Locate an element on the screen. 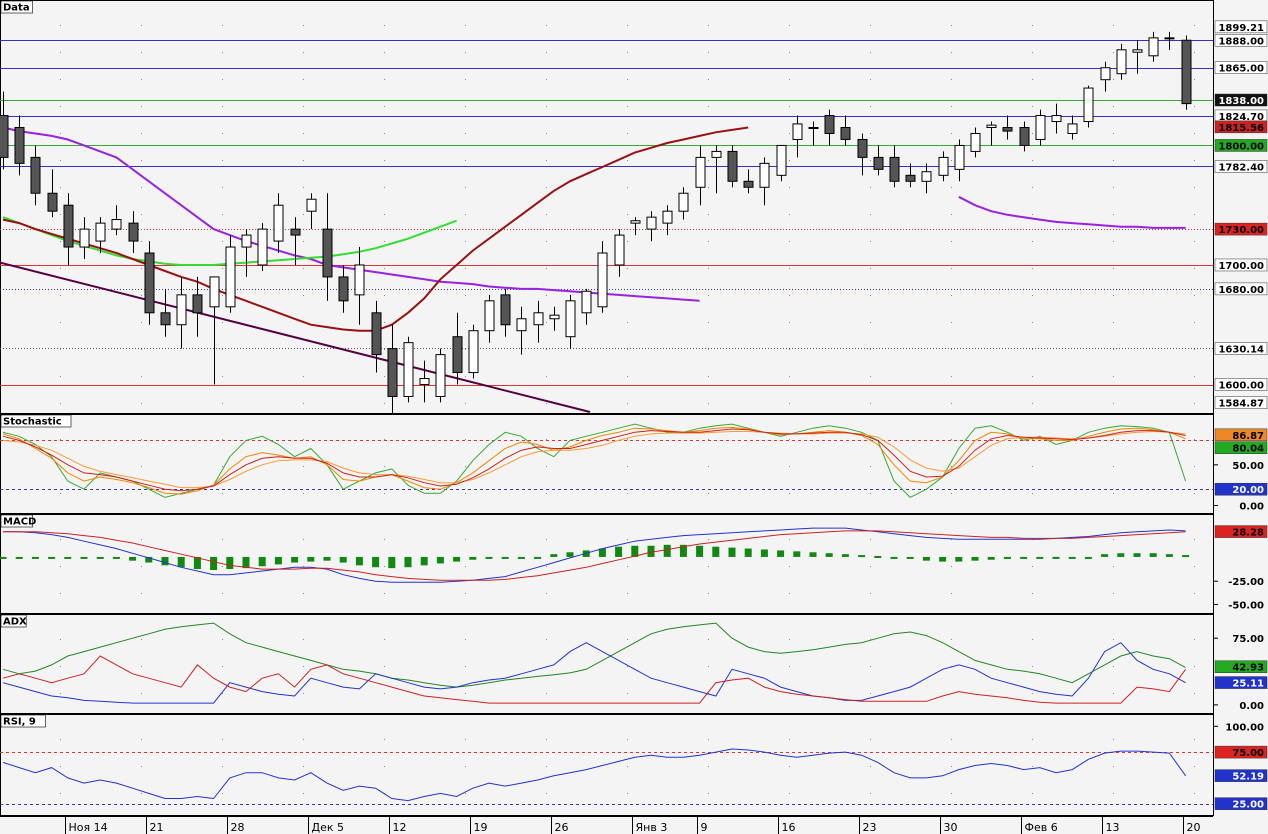 The width and height of the screenshot is (1268, 834). x-tick-label: 16 is located at coordinates (789, 827).